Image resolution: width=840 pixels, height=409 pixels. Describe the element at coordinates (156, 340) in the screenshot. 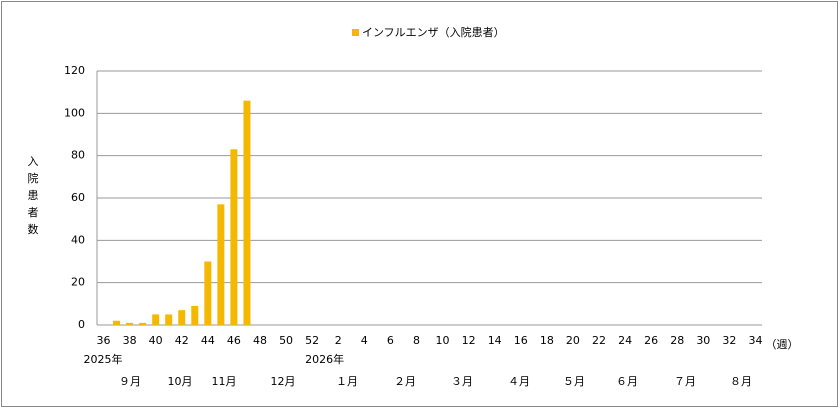

I see `x-tick-label: 40` at that location.